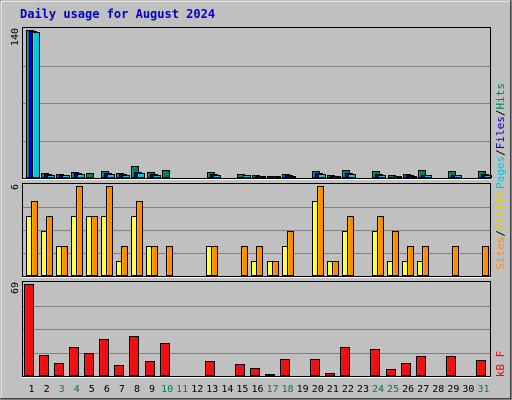 The width and height of the screenshot is (512, 400). I want to click on x-label-day-27: 27, so click(423, 389).